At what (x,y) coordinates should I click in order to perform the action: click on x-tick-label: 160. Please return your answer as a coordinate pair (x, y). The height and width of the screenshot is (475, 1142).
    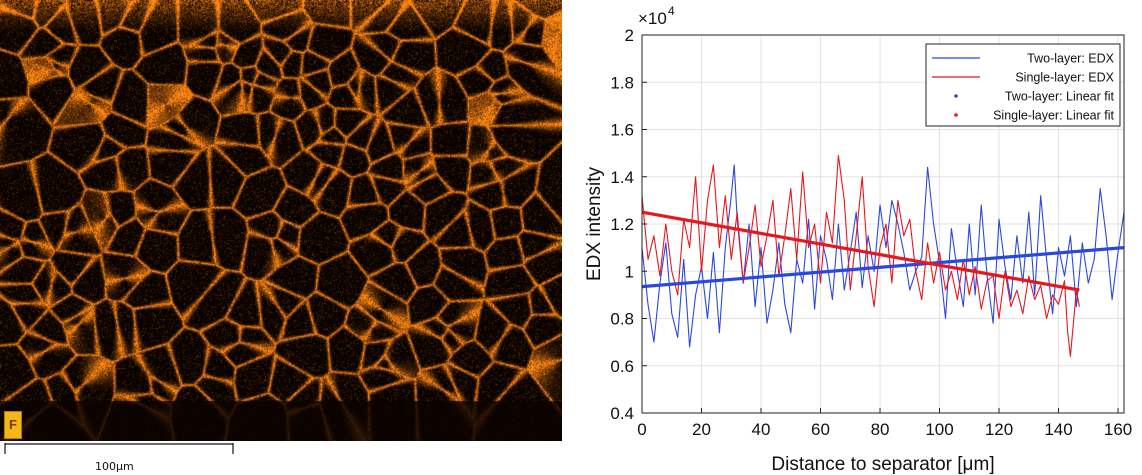
    Looking at the image, I should click on (1118, 429).